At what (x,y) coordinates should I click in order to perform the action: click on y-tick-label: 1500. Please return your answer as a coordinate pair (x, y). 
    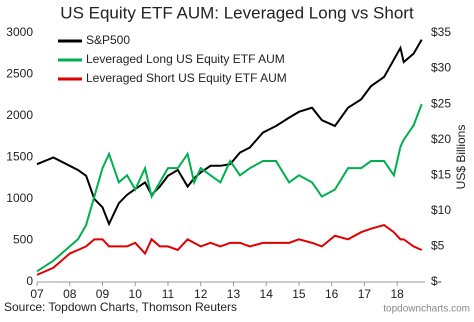
    Looking at the image, I should click on (19, 157).